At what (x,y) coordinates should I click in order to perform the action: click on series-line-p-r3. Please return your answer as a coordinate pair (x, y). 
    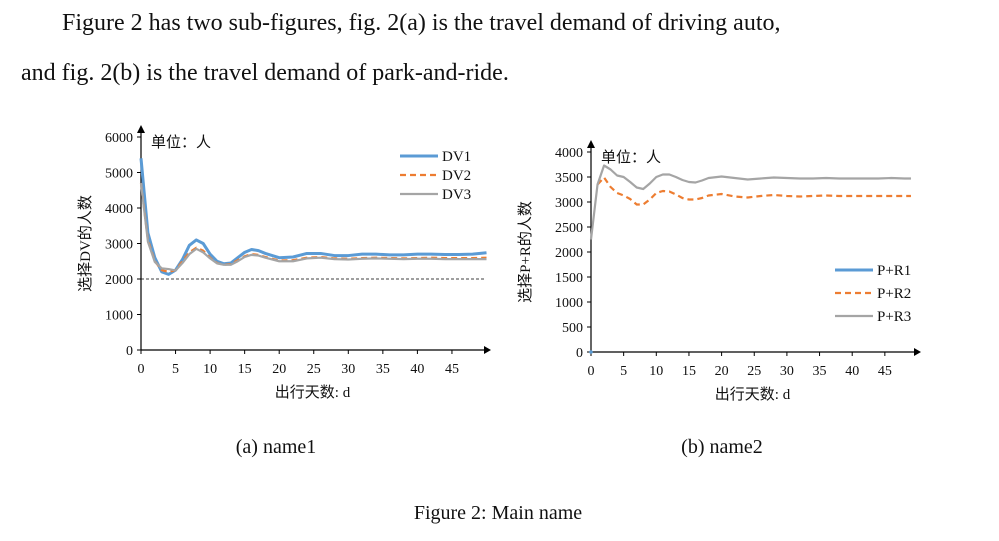
    Looking at the image, I should click on (750, 202).